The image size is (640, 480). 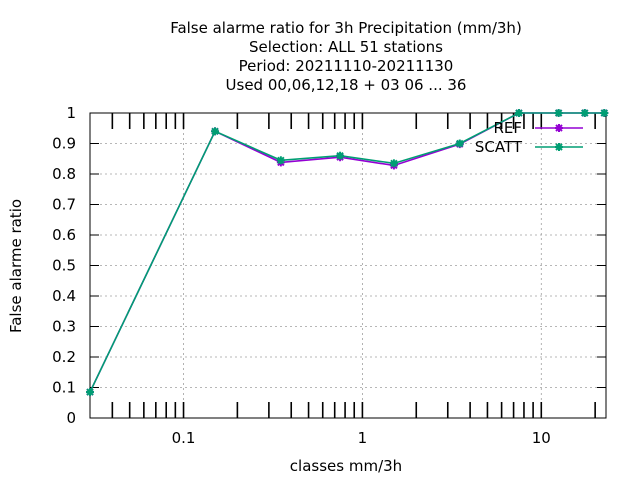 What do you see at coordinates (346, 466) in the screenshot?
I see `x-axis-label: classes mm/3h` at bounding box center [346, 466].